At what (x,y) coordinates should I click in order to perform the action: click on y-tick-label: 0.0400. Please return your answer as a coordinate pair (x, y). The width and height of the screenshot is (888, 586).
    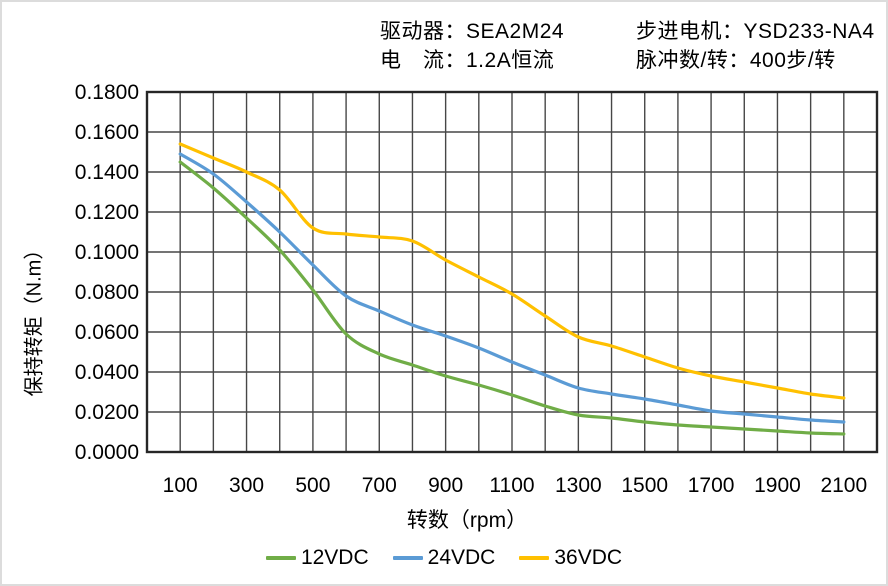
    Looking at the image, I should click on (107, 372).